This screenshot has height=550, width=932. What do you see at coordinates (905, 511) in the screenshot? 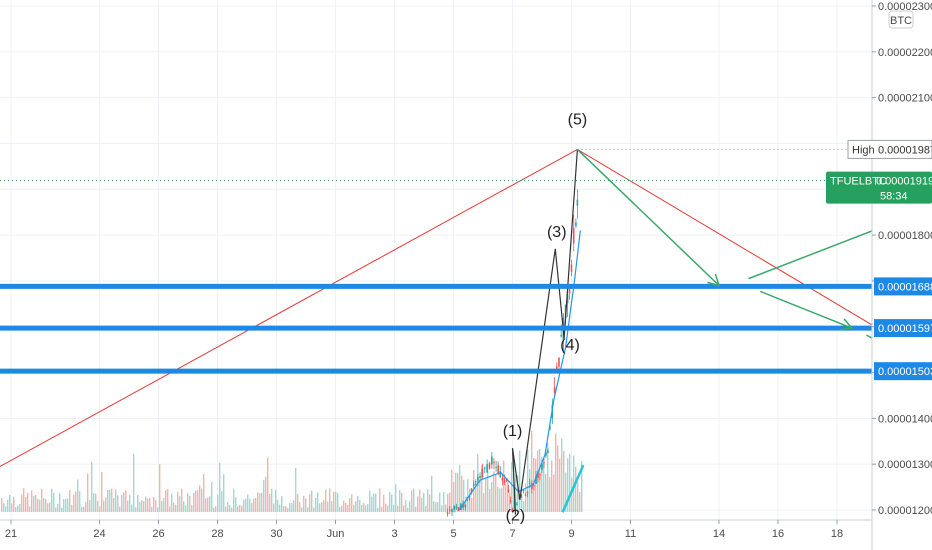
I see `price-tick-label-11: 0.00001200` at bounding box center [905, 511].